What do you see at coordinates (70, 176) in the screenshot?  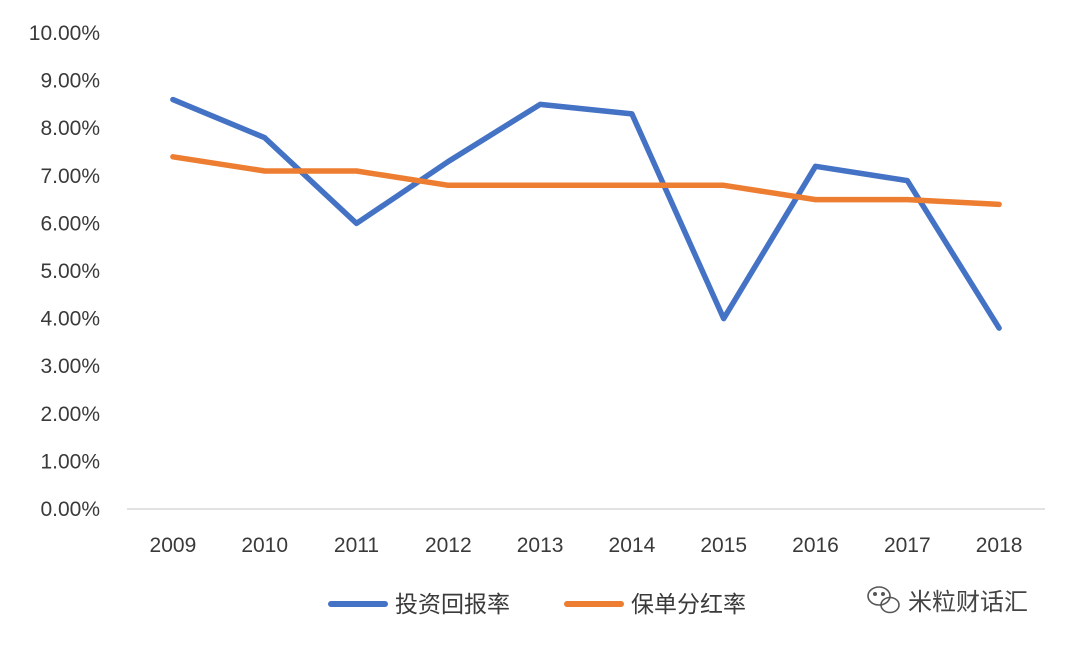 I see `y-tick-label: 7.00%` at bounding box center [70, 176].